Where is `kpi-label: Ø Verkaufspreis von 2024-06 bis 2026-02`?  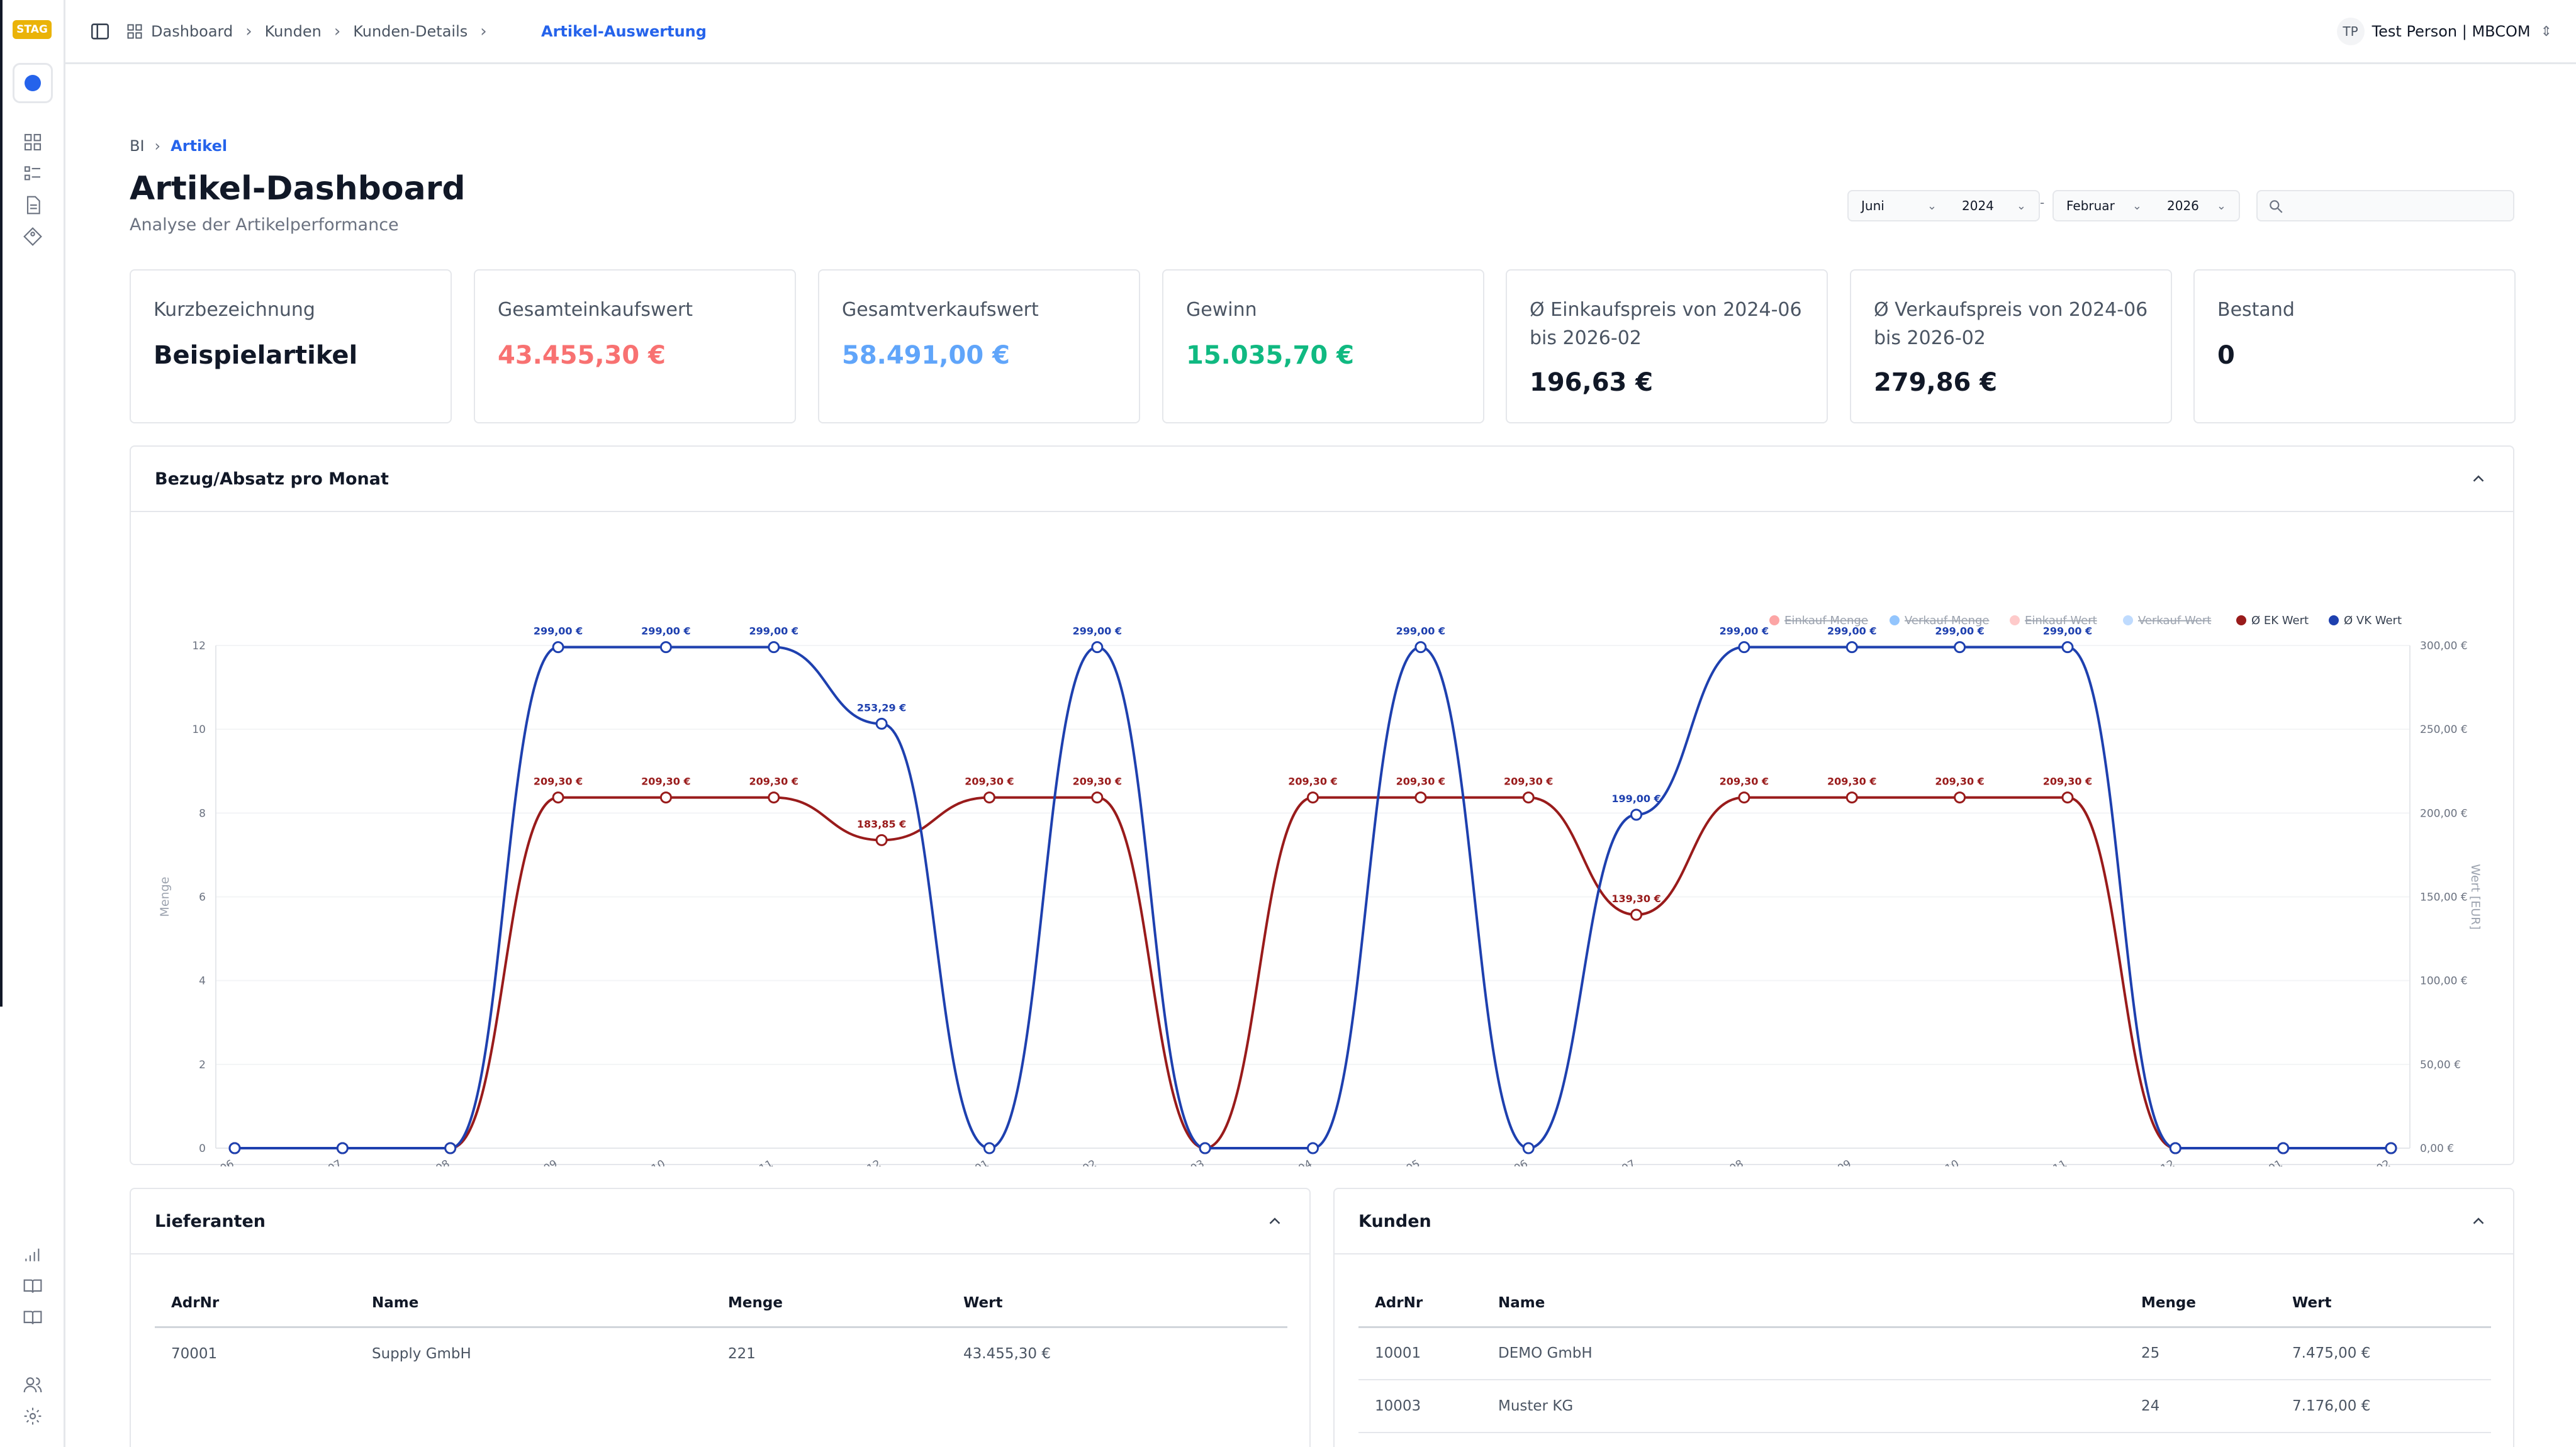
kpi-label: Ø Verkaufspreis von 2024-06 bis 2026-02 is located at coordinates (2011, 324).